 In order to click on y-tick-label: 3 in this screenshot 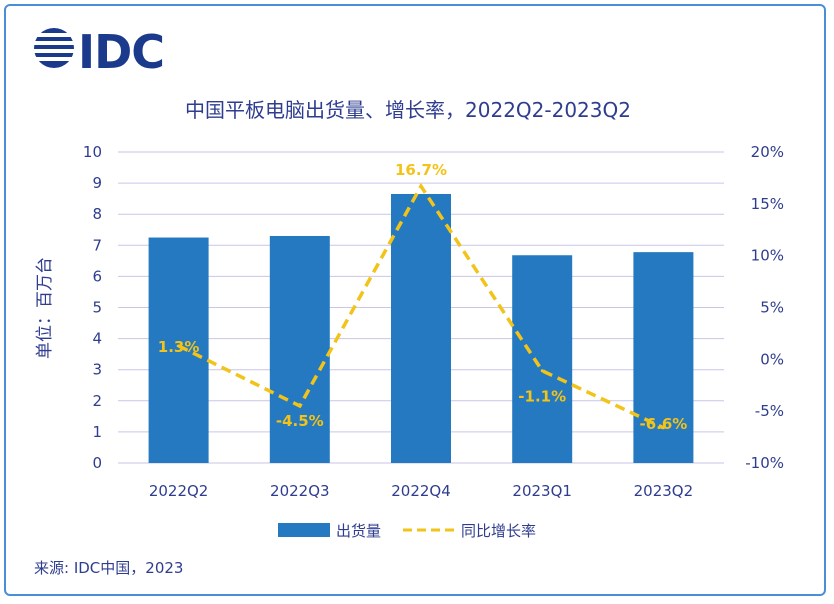, I will do `click(97, 370)`.